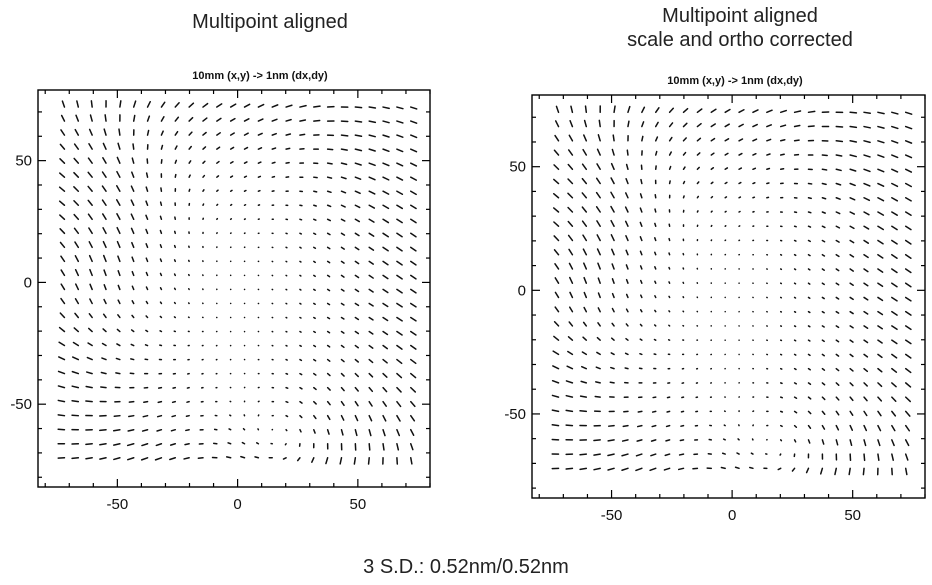  Describe the element at coordinates (735, 81) in the screenshot. I see `right-chart-title: 10mm (x,y) -> 1nm (dx,dy)` at that location.